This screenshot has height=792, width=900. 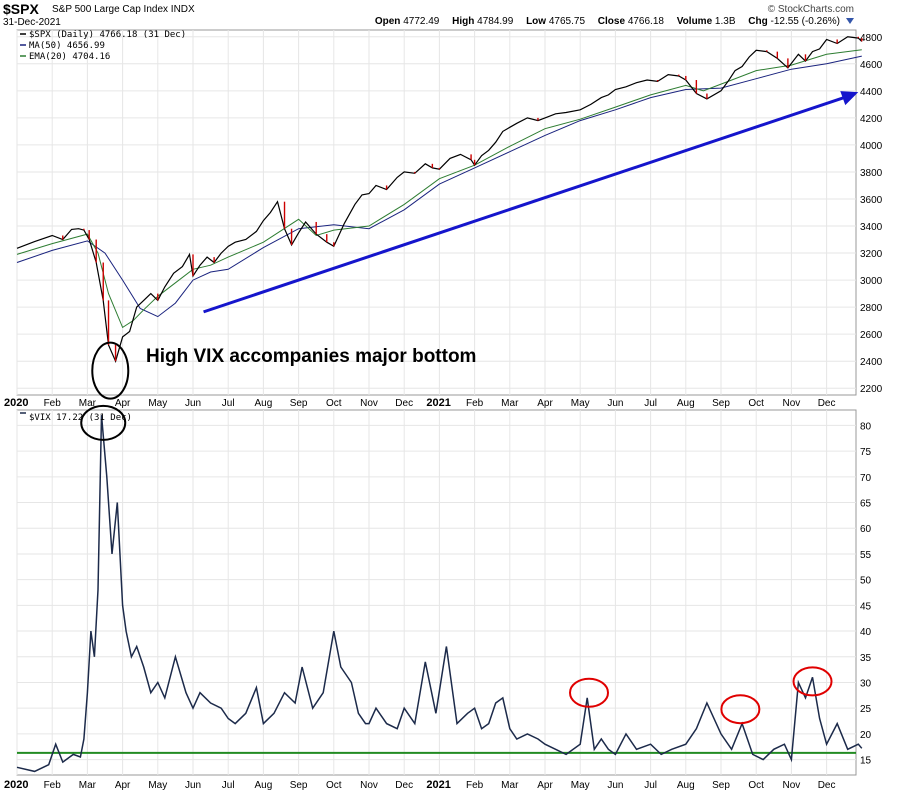 What do you see at coordinates (110, 370) in the screenshot?
I see `bottom-circle` at bounding box center [110, 370].